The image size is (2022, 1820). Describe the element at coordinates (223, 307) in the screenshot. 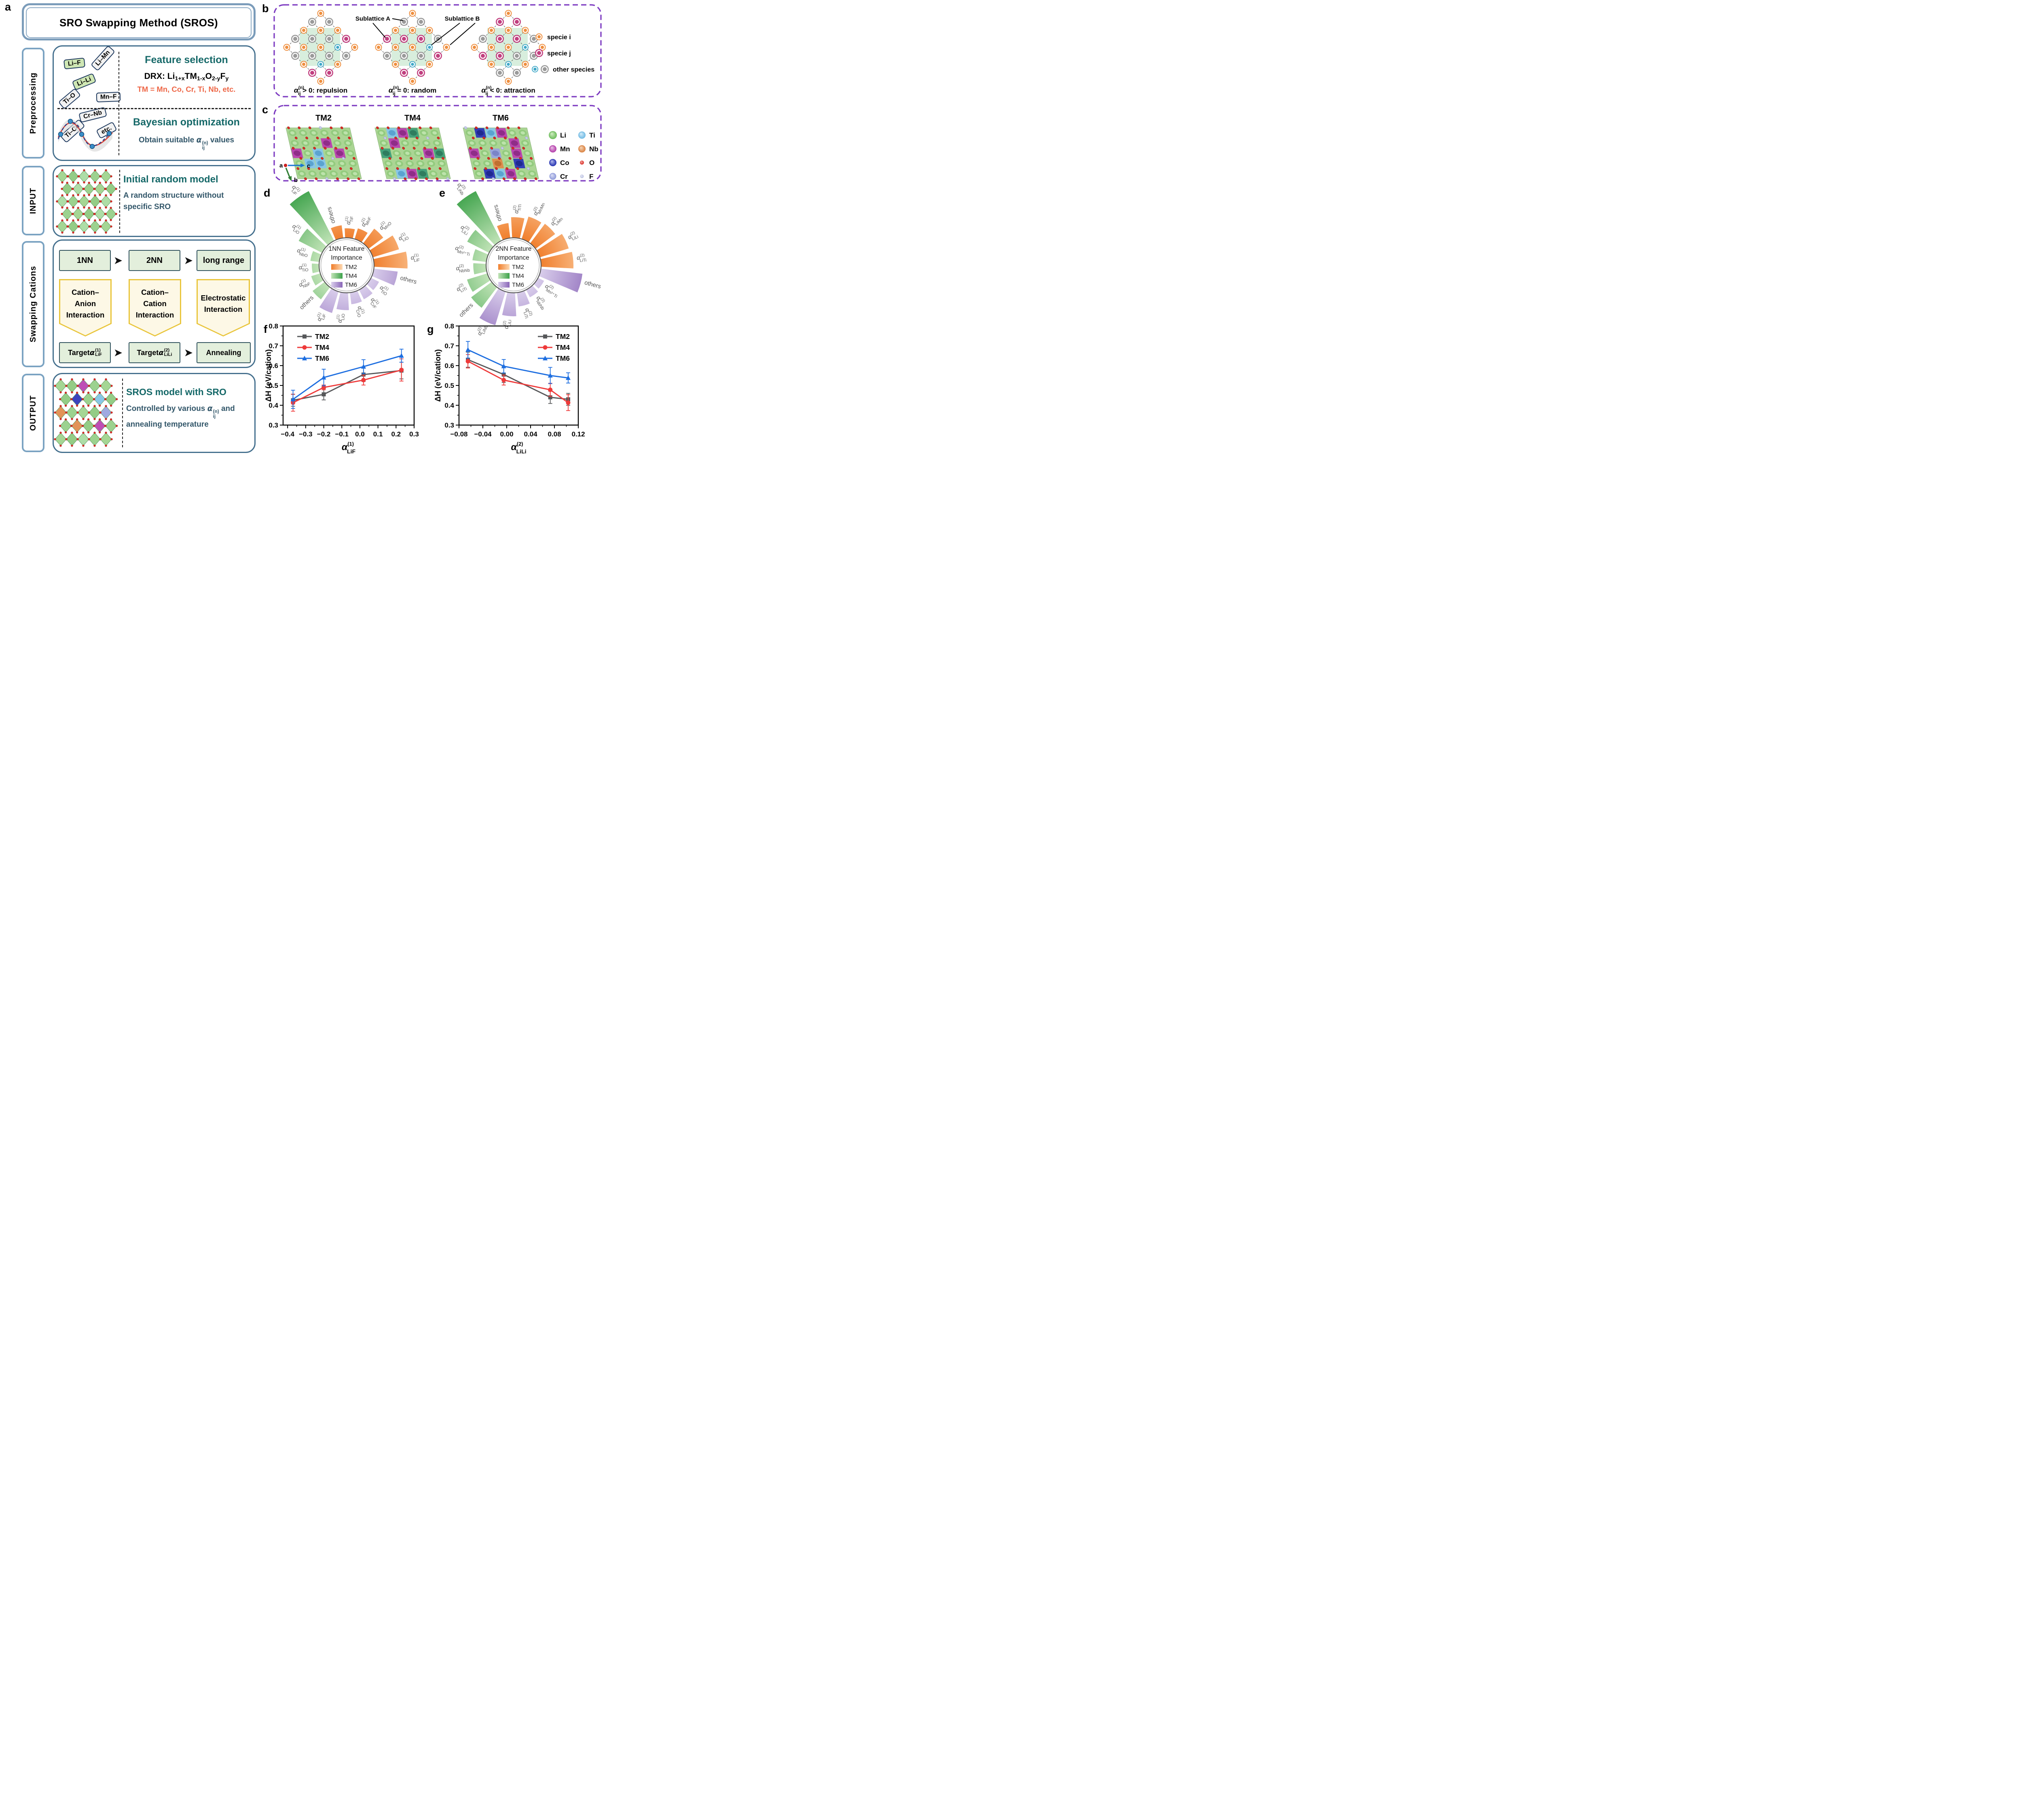

I see `banner-electrostatic: Electrostatic Interaction` at that location.